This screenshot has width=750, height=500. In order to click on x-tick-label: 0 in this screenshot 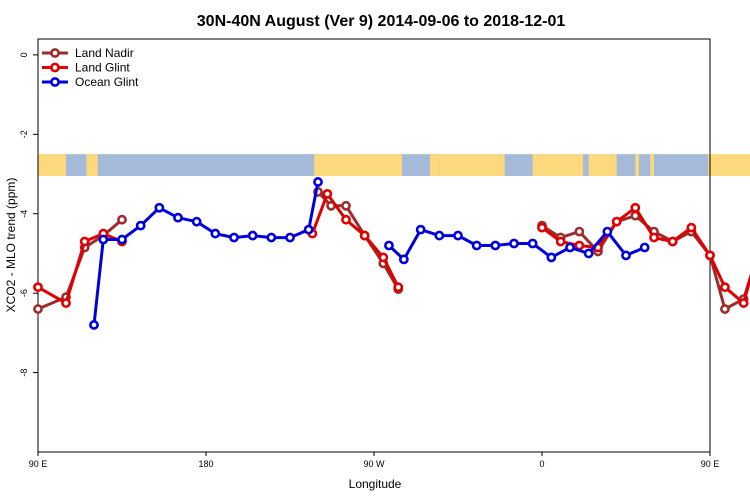, I will do `click(541, 464)`.